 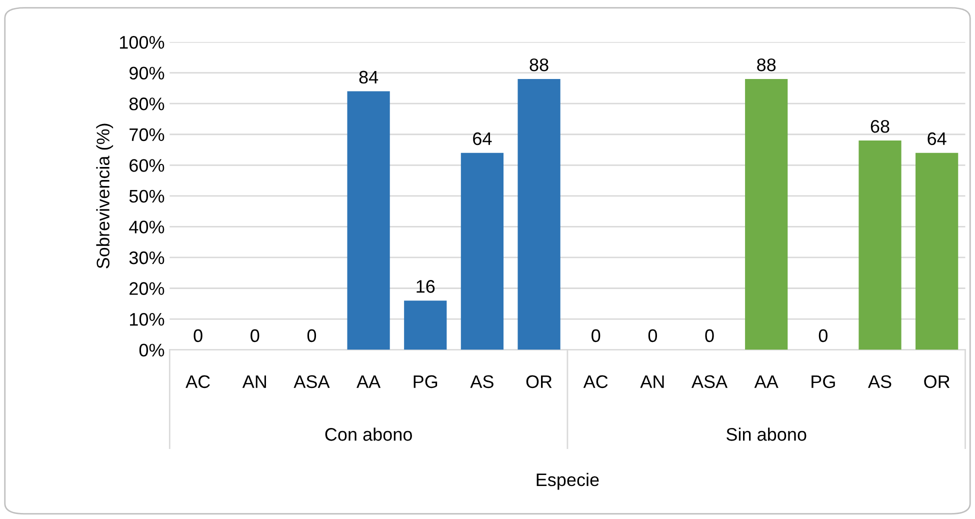 I want to click on y-tick-label: 0%, so click(x=151, y=350).